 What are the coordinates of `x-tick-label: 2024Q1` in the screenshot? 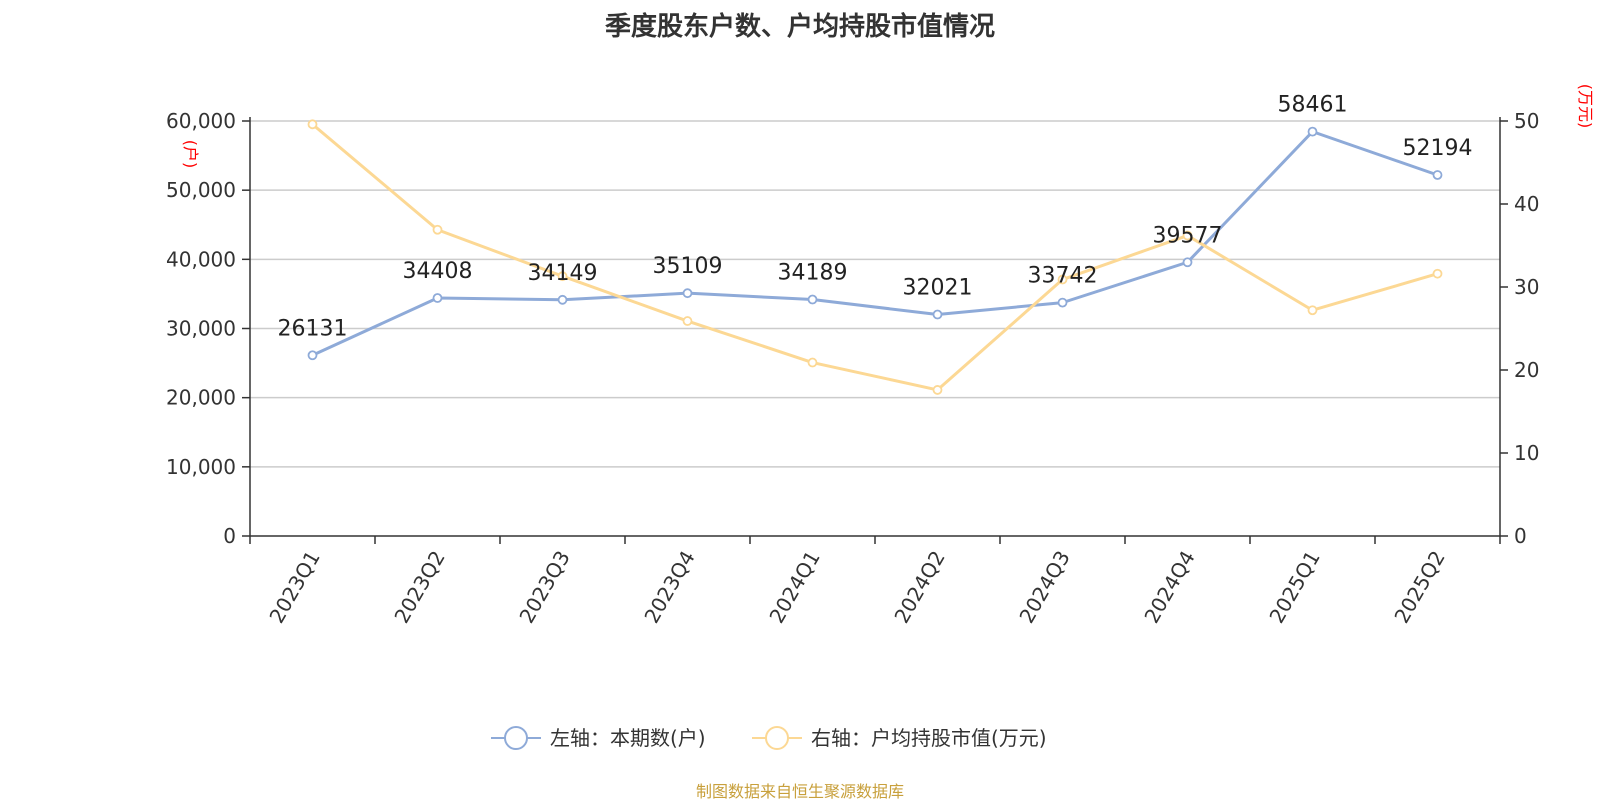 It's located at (794, 587).